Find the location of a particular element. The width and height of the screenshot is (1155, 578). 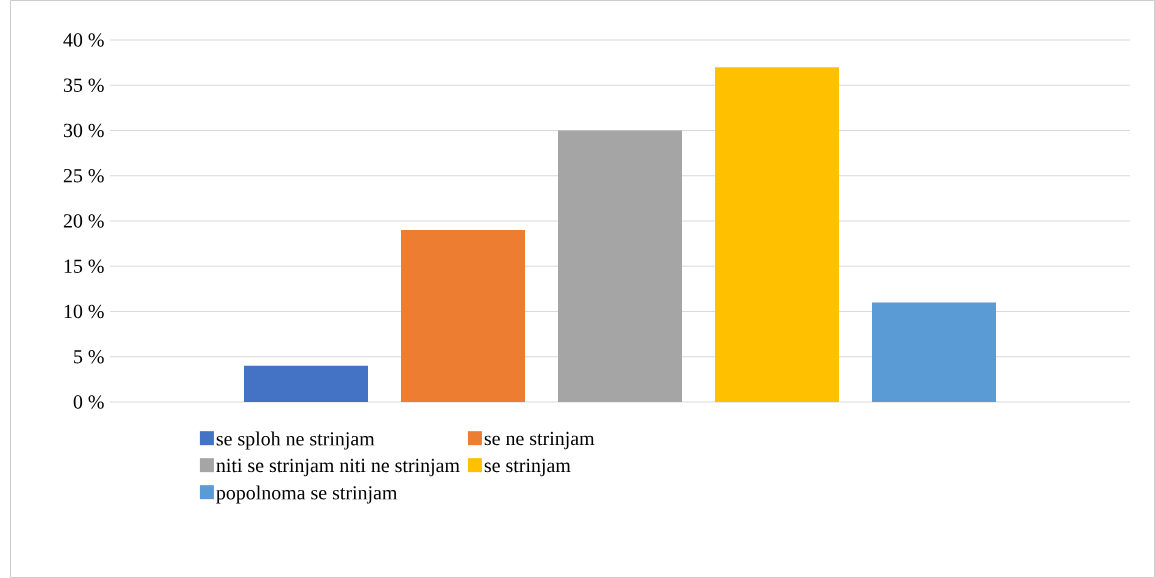

y-tick-label: 0 % is located at coordinates (88, 402).